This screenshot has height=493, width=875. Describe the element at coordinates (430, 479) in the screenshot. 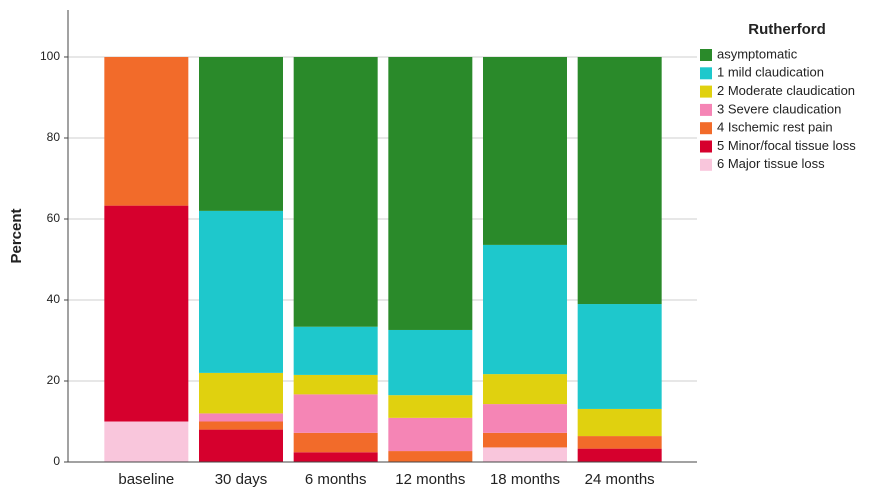

I see `x-tick-label: 12 months` at that location.